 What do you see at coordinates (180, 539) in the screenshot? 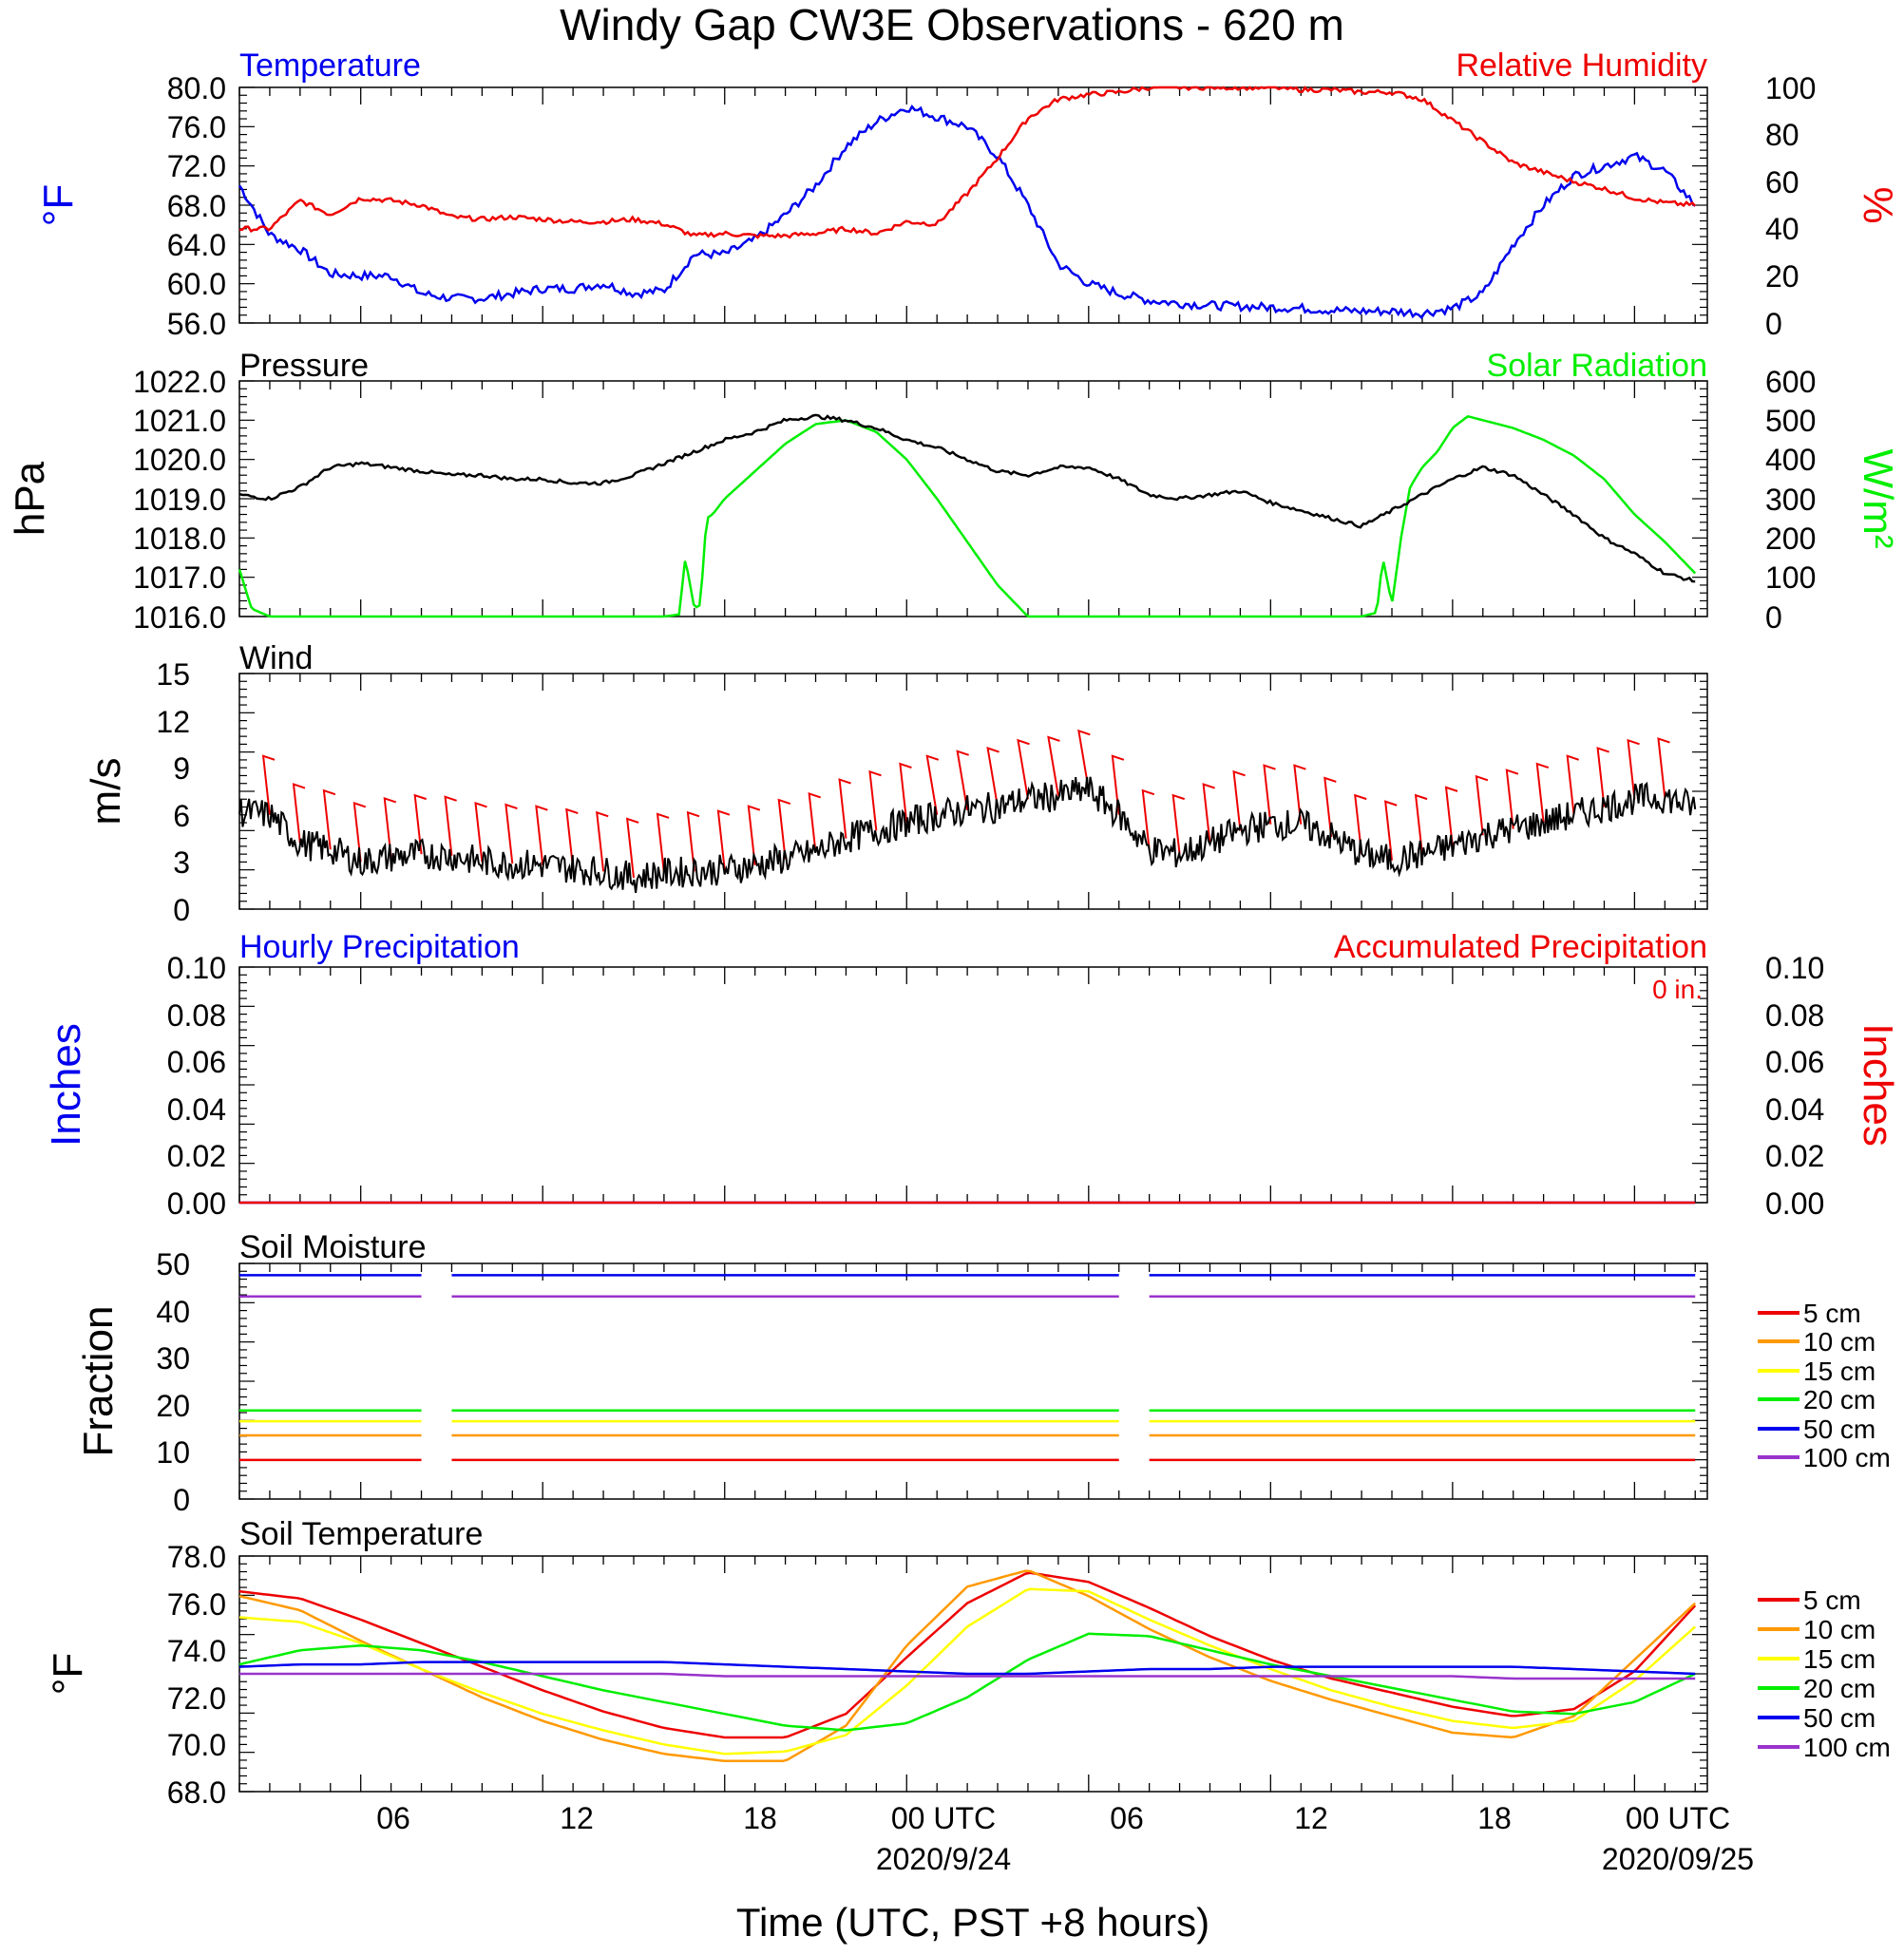
I see `y-tick-label: 1018.0` at bounding box center [180, 539].